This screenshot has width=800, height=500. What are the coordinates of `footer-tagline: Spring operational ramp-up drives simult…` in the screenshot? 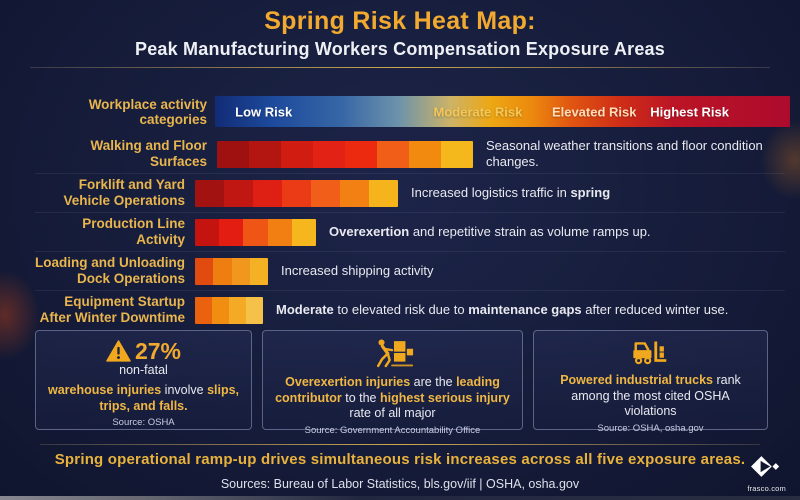 It's located at (400, 459).